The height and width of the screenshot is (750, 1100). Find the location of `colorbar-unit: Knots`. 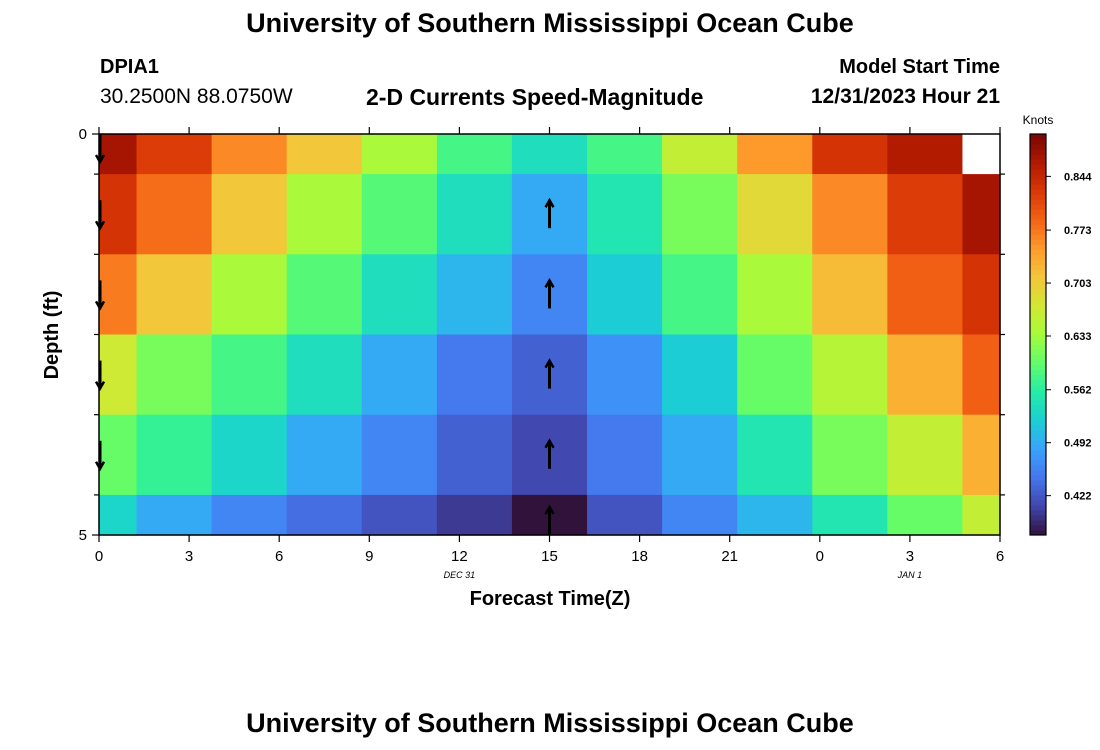

colorbar-unit: Knots is located at coordinates (1038, 120).